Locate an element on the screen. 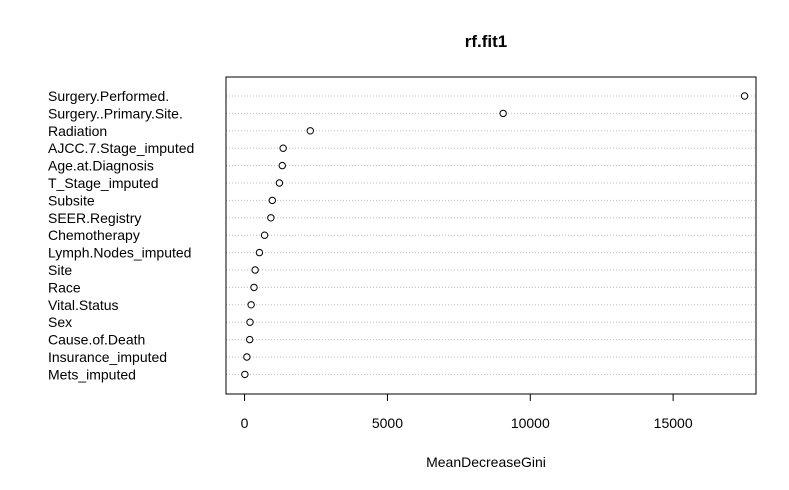 The height and width of the screenshot is (490, 789). category-label: Vital.Status is located at coordinates (83, 305).